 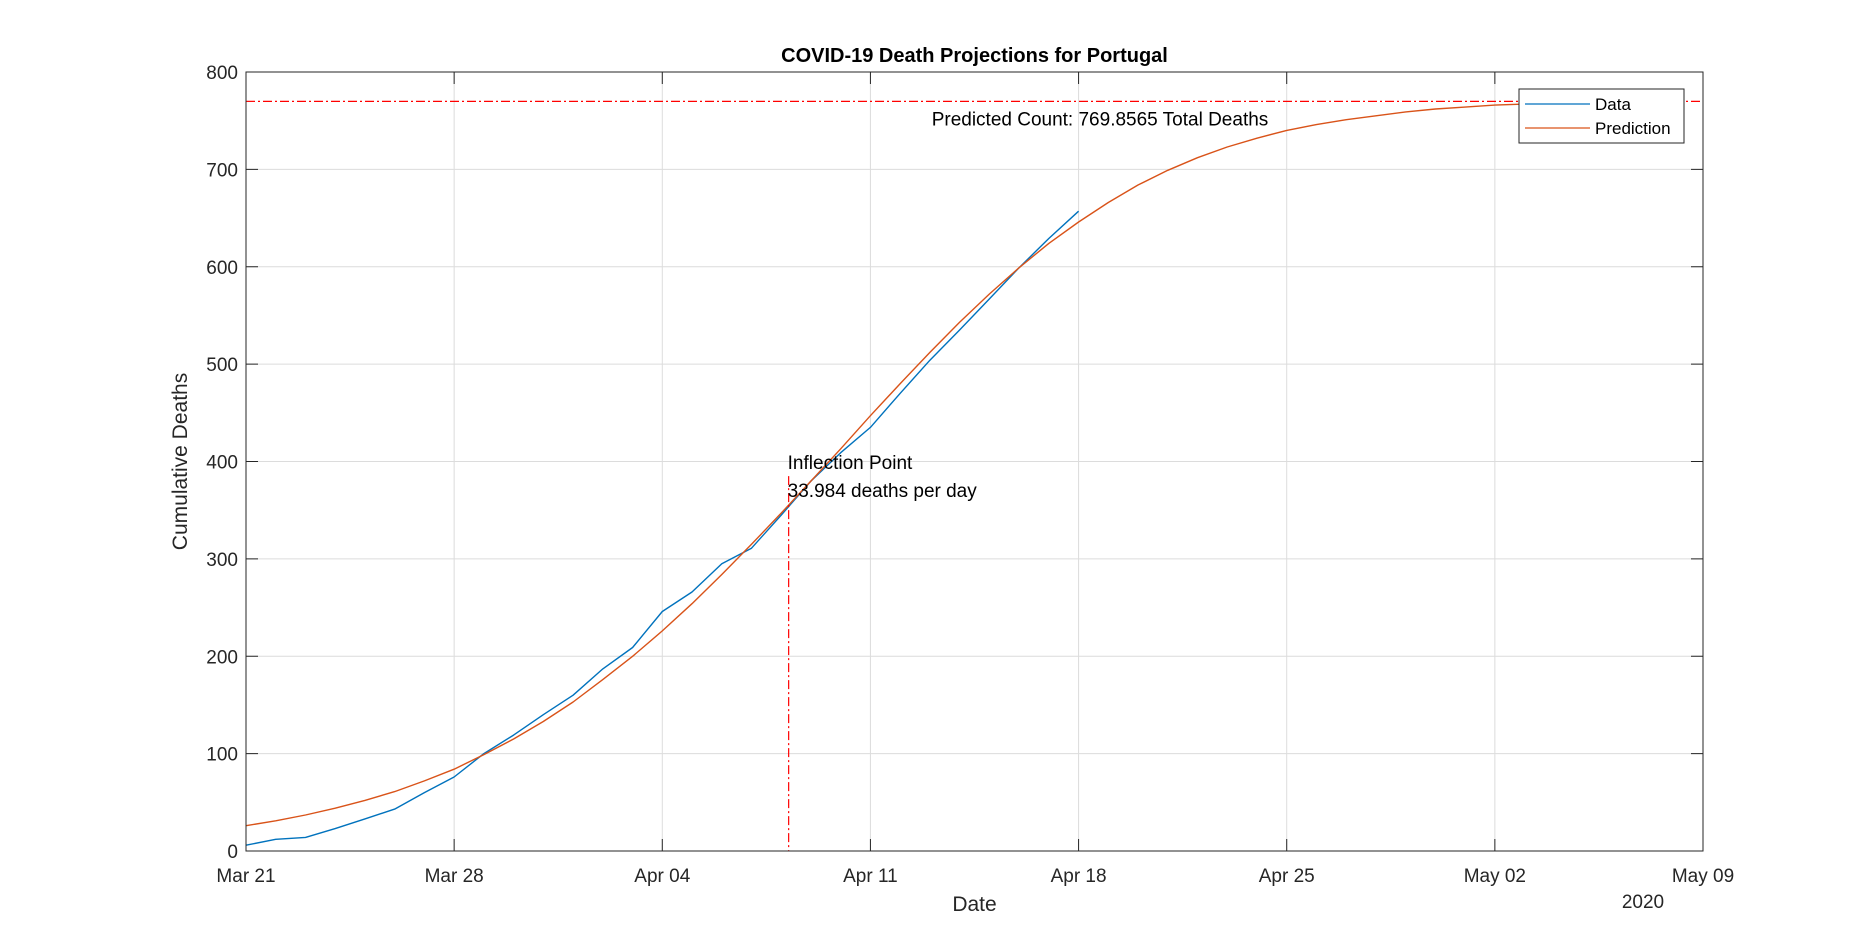 I want to click on y-tick-label: 600, so click(x=222, y=268).